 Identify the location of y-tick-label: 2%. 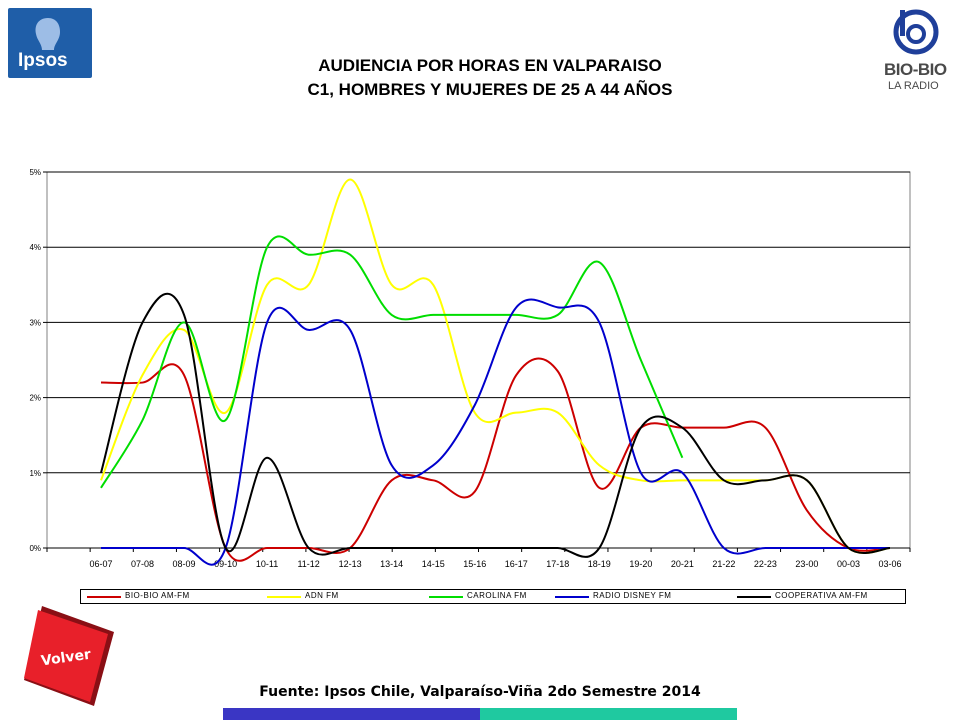
(35, 398).